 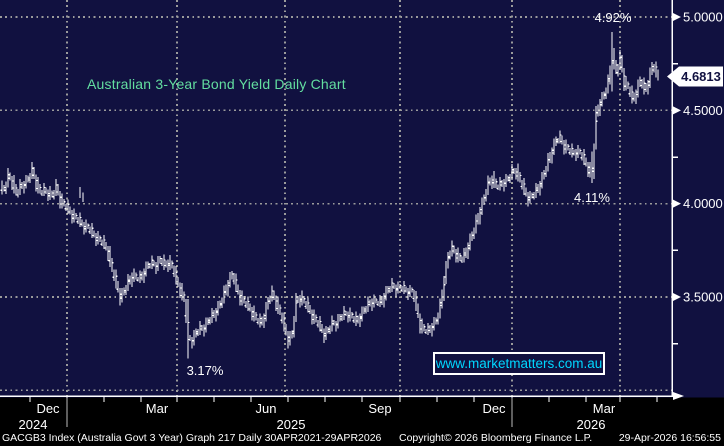 I want to click on x-axis-month-label: Sep, so click(x=379, y=408).